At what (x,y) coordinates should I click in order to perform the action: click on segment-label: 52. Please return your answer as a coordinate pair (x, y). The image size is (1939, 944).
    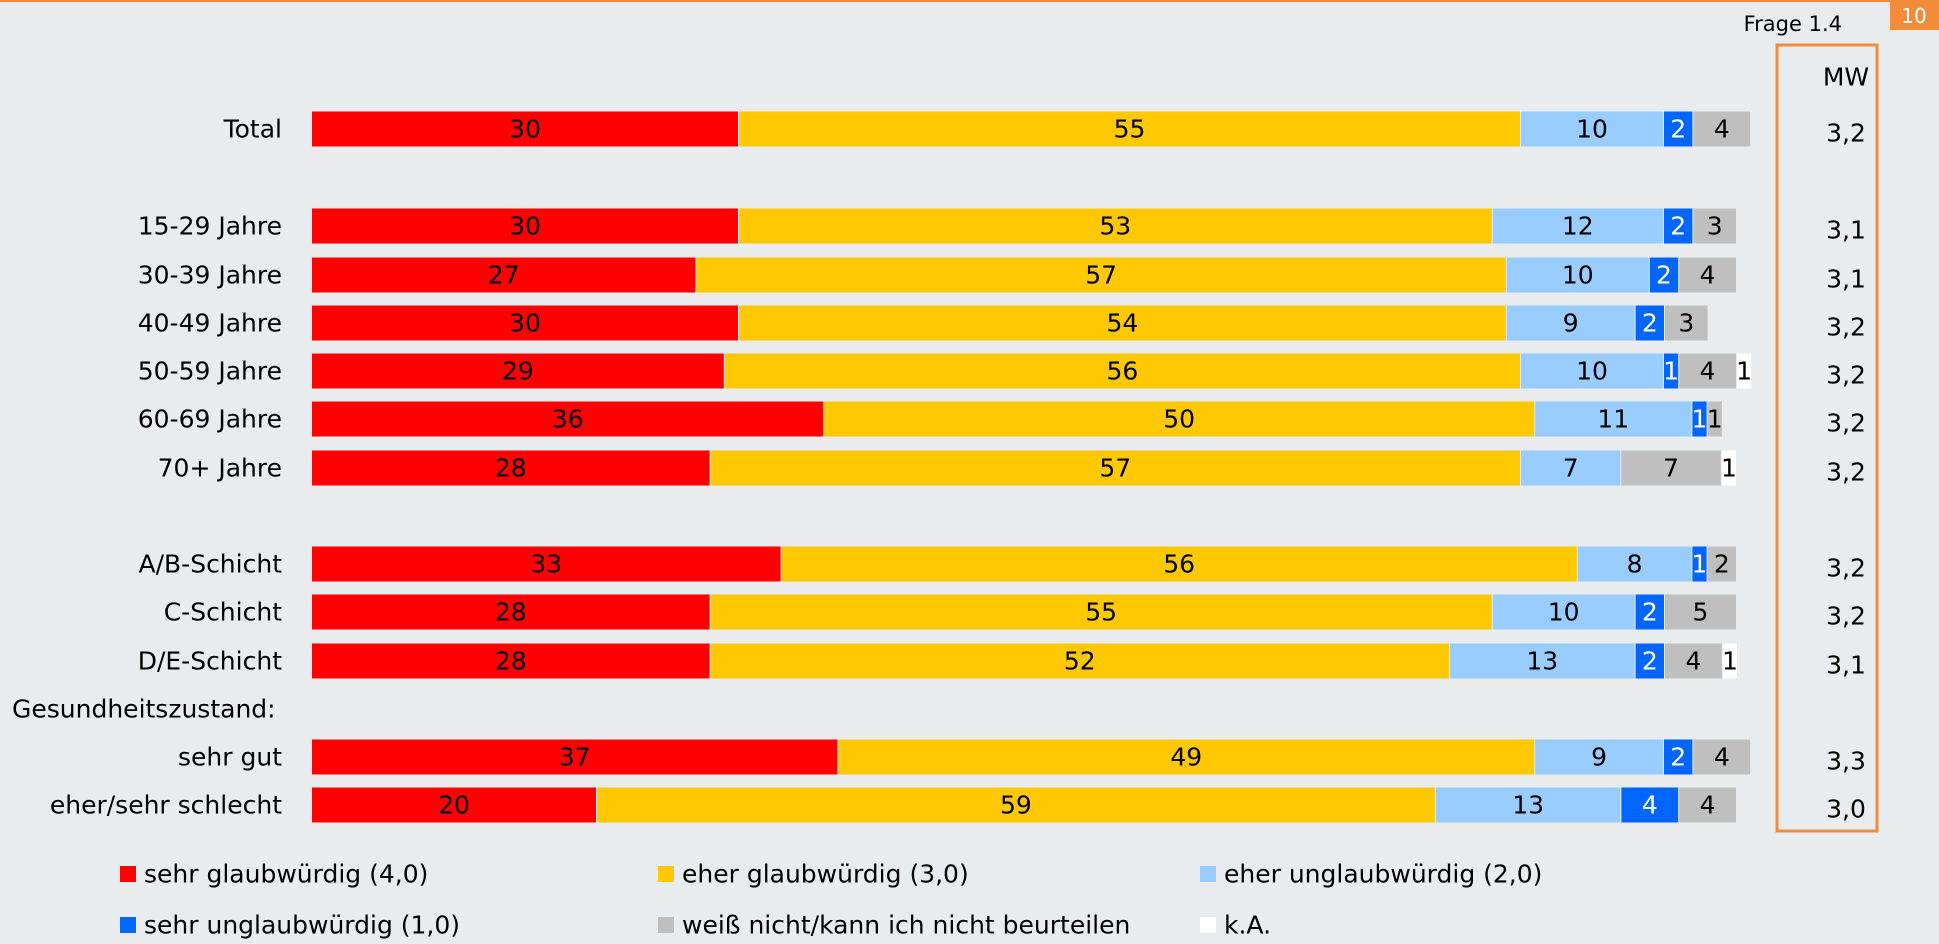
    Looking at the image, I should click on (1080, 661).